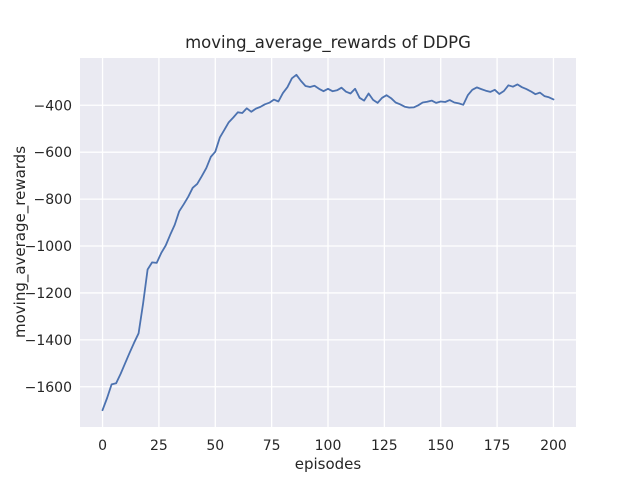 This screenshot has height=480, width=640. Describe the element at coordinates (553, 446) in the screenshot. I see `x-tick-label: 200` at that location.